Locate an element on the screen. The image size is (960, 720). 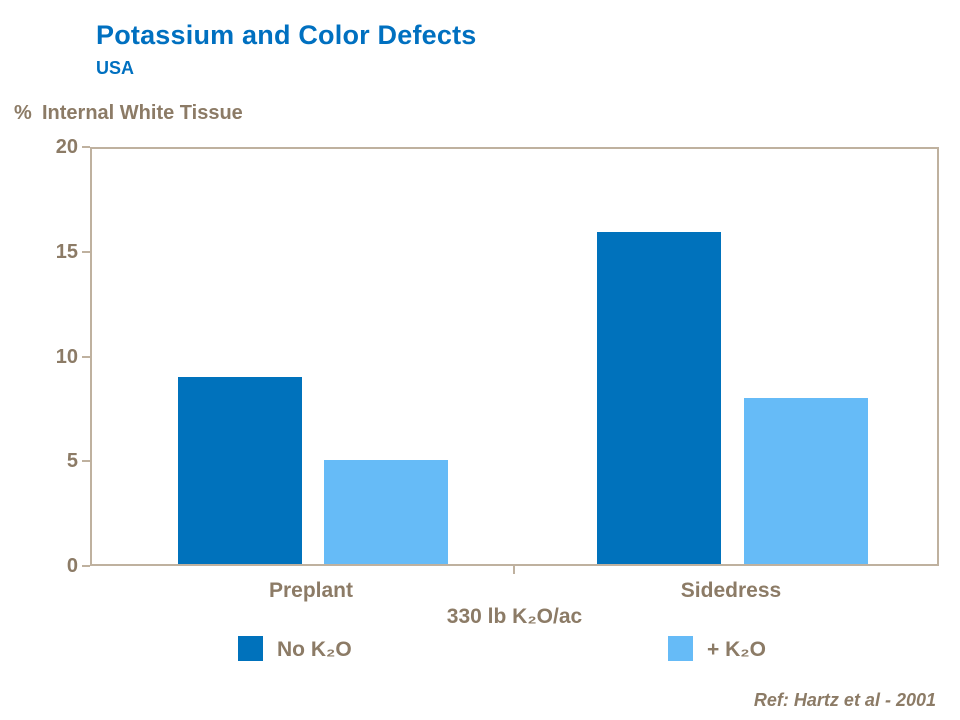
legend-swatch-no-k2o is located at coordinates (250, 648).